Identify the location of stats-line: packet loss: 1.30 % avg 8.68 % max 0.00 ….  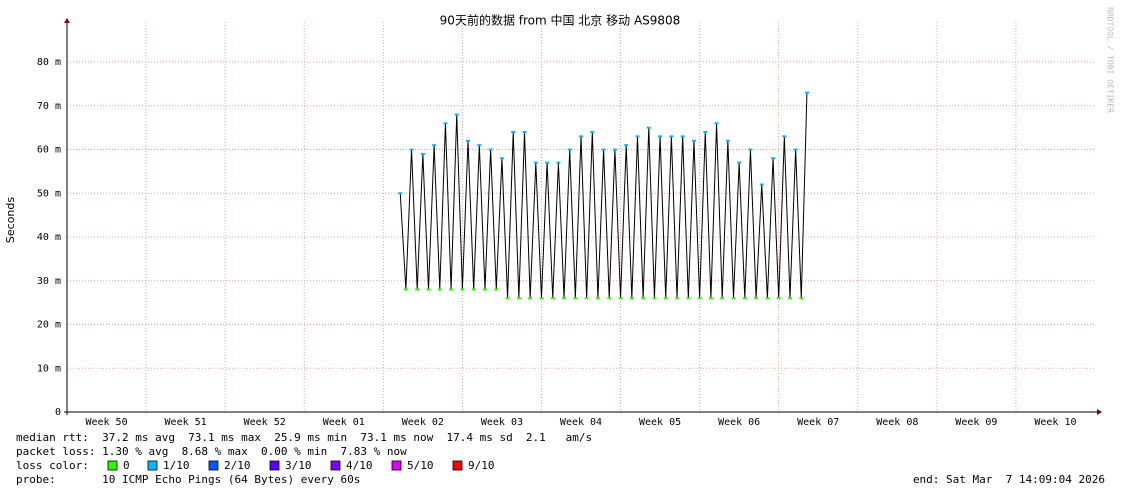
(211, 451).